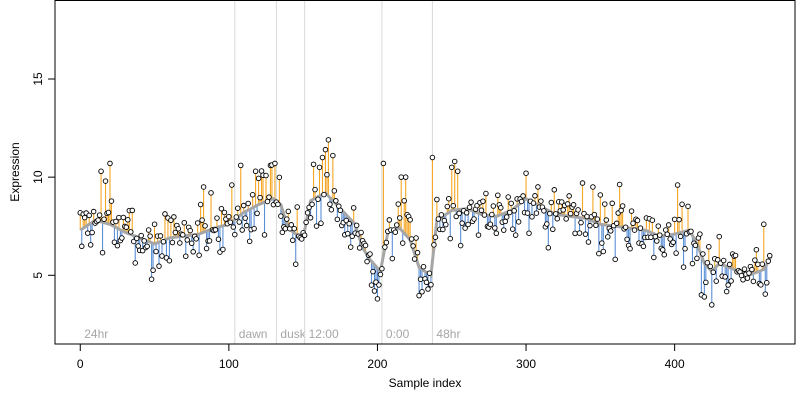 This screenshot has height=400, width=800. Describe the element at coordinates (425, 383) in the screenshot. I see `x-axis-label: Sample index` at that location.